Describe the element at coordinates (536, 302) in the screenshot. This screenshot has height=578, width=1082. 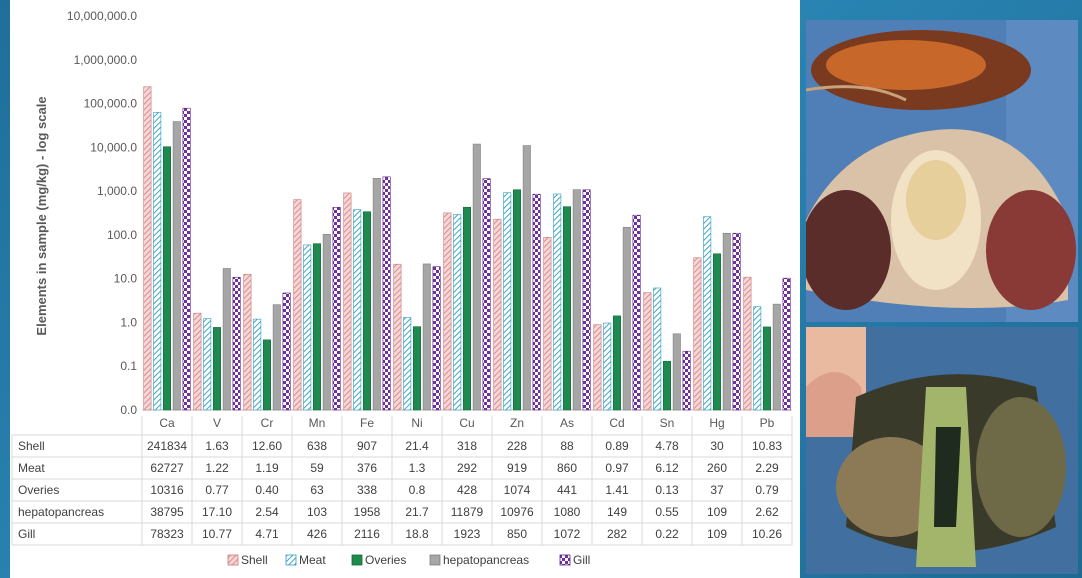
I see `bar-gill-zn` at that location.